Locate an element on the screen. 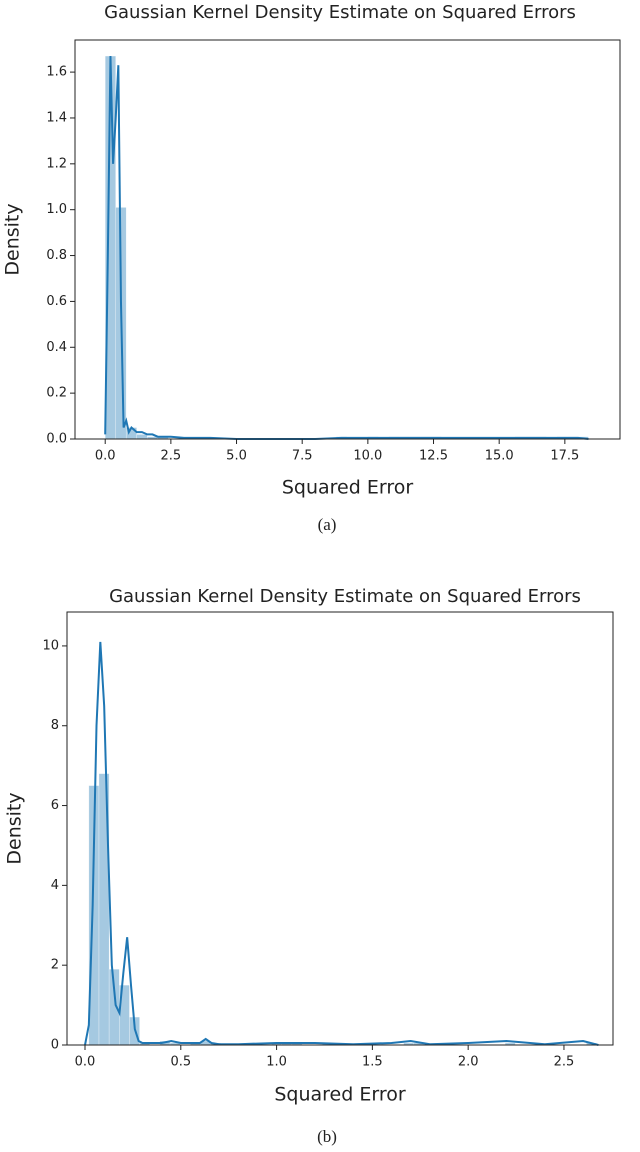 This screenshot has height=1152, width=640. x-tick-label: 10.0 is located at coordinates (367, 456).